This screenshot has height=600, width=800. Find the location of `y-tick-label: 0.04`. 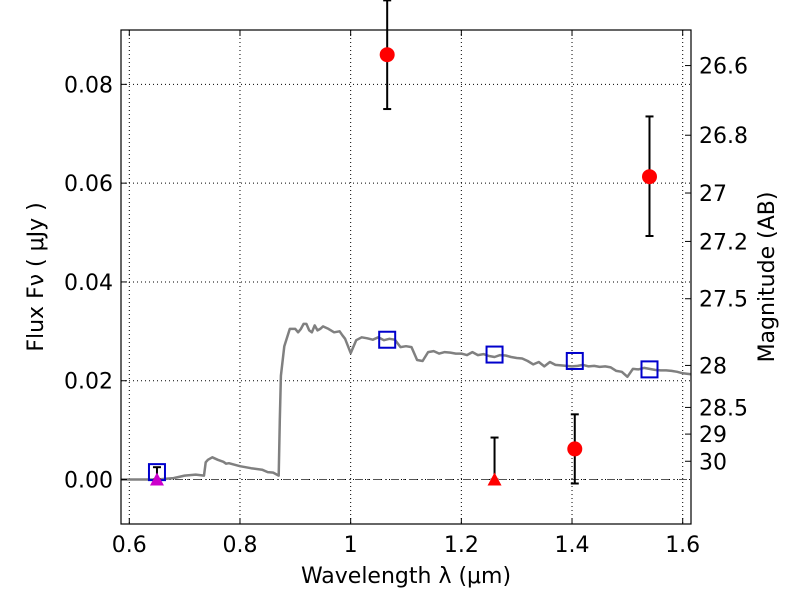

y-tick-label: 0.04 is located at coordinates (88, 283).